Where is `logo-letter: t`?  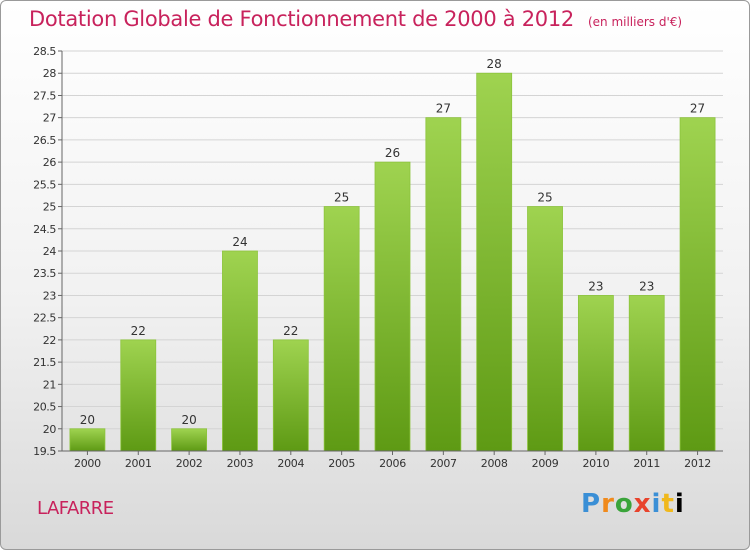 logo-letter: t is located at coordinates (668, 504).